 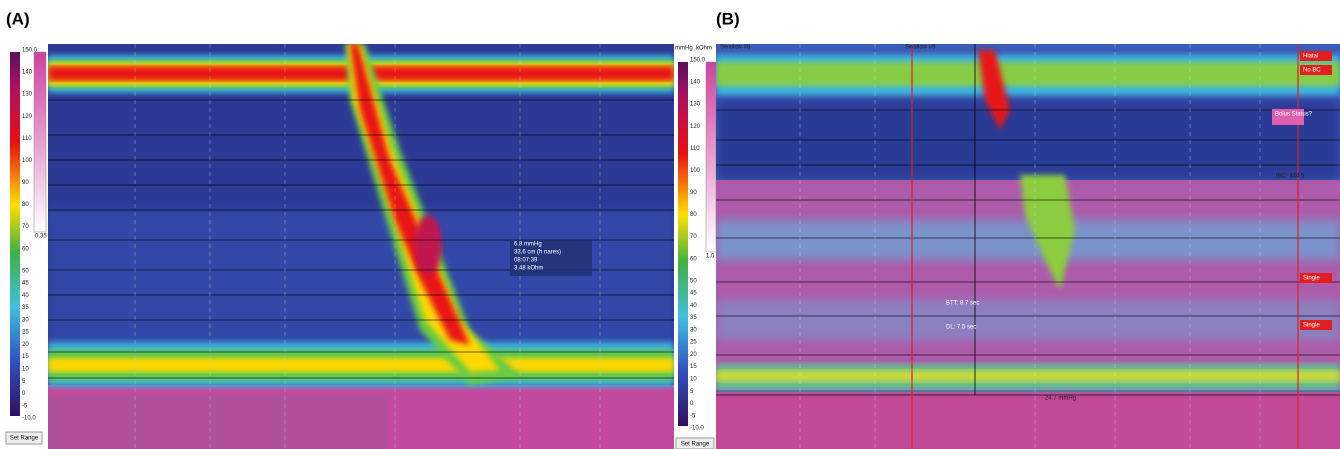 I want to click on annotation: 24.7 mmHg, so click(x=1060, y=399).